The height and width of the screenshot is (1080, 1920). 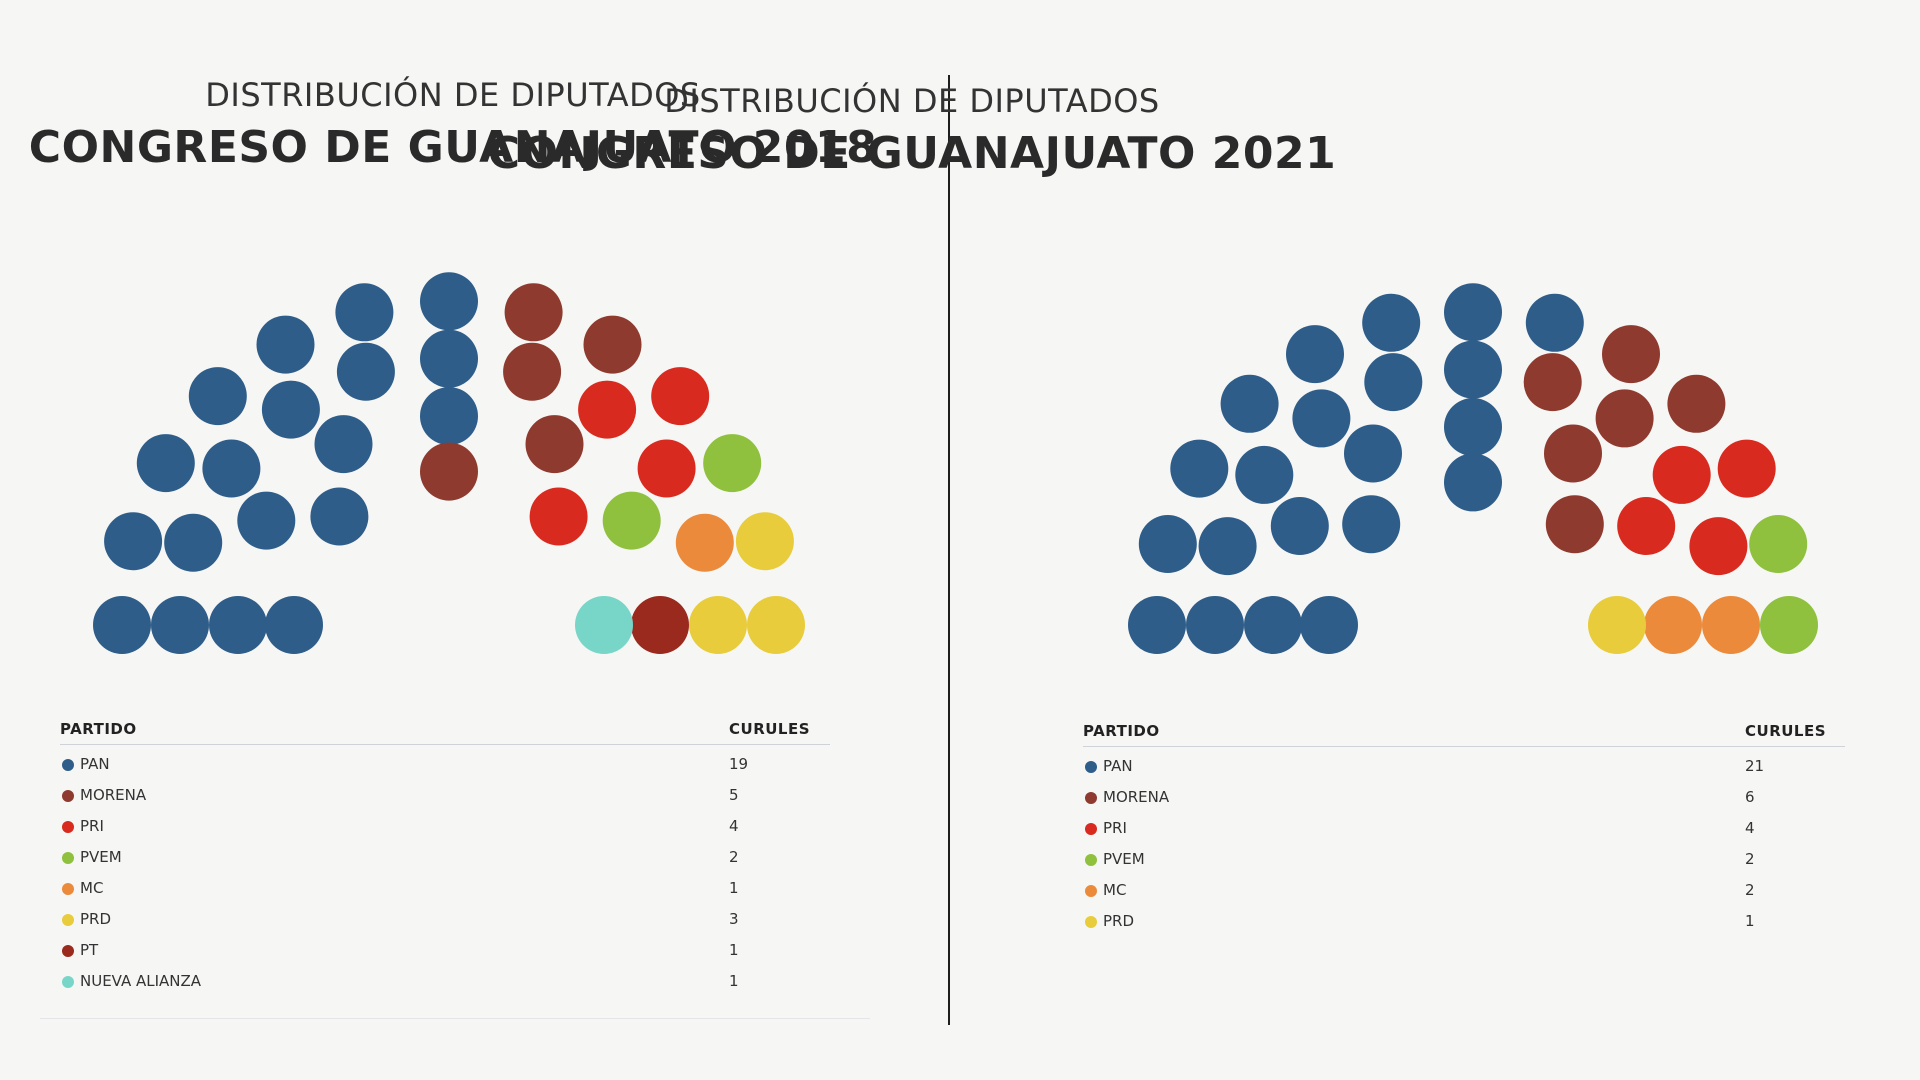 What do you see at coordinates (704, 542) in the screenshot?
I see `seat-mc` at bounding box center [704, 542].